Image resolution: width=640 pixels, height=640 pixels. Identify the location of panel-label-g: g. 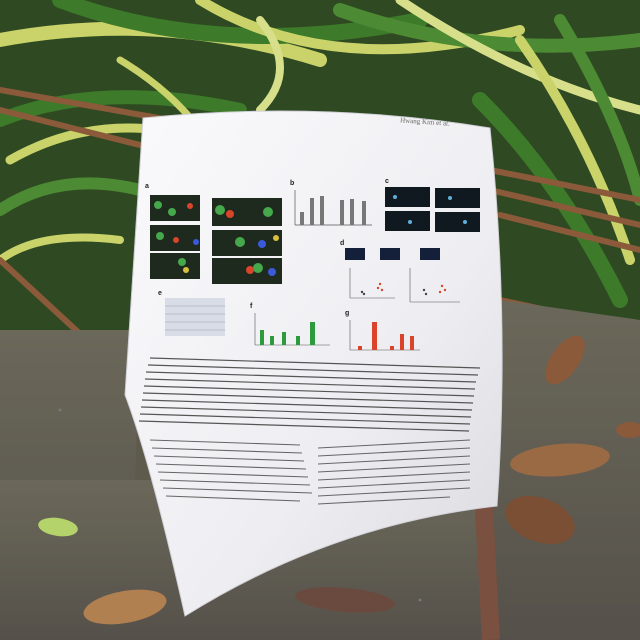
(347, 313).